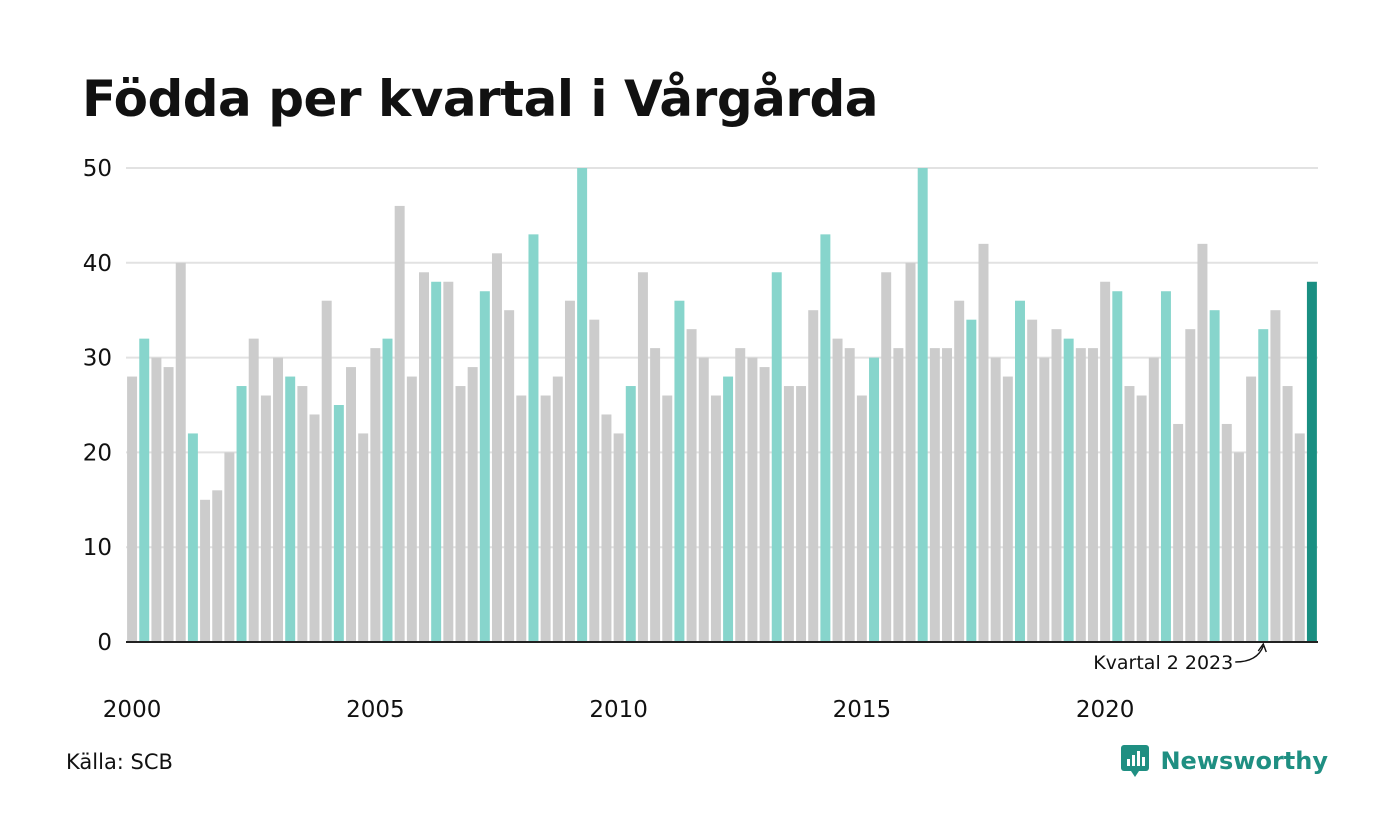  I want to click on annotation-arrow, so click(1249, 654).